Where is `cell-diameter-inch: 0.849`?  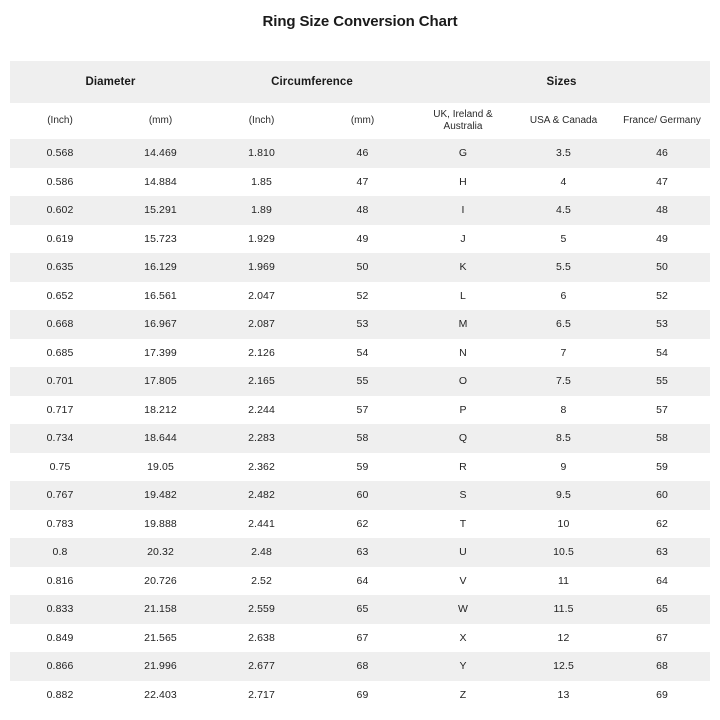
cell-diameter-inch: 0.849 is located at coordinates (60, 637).